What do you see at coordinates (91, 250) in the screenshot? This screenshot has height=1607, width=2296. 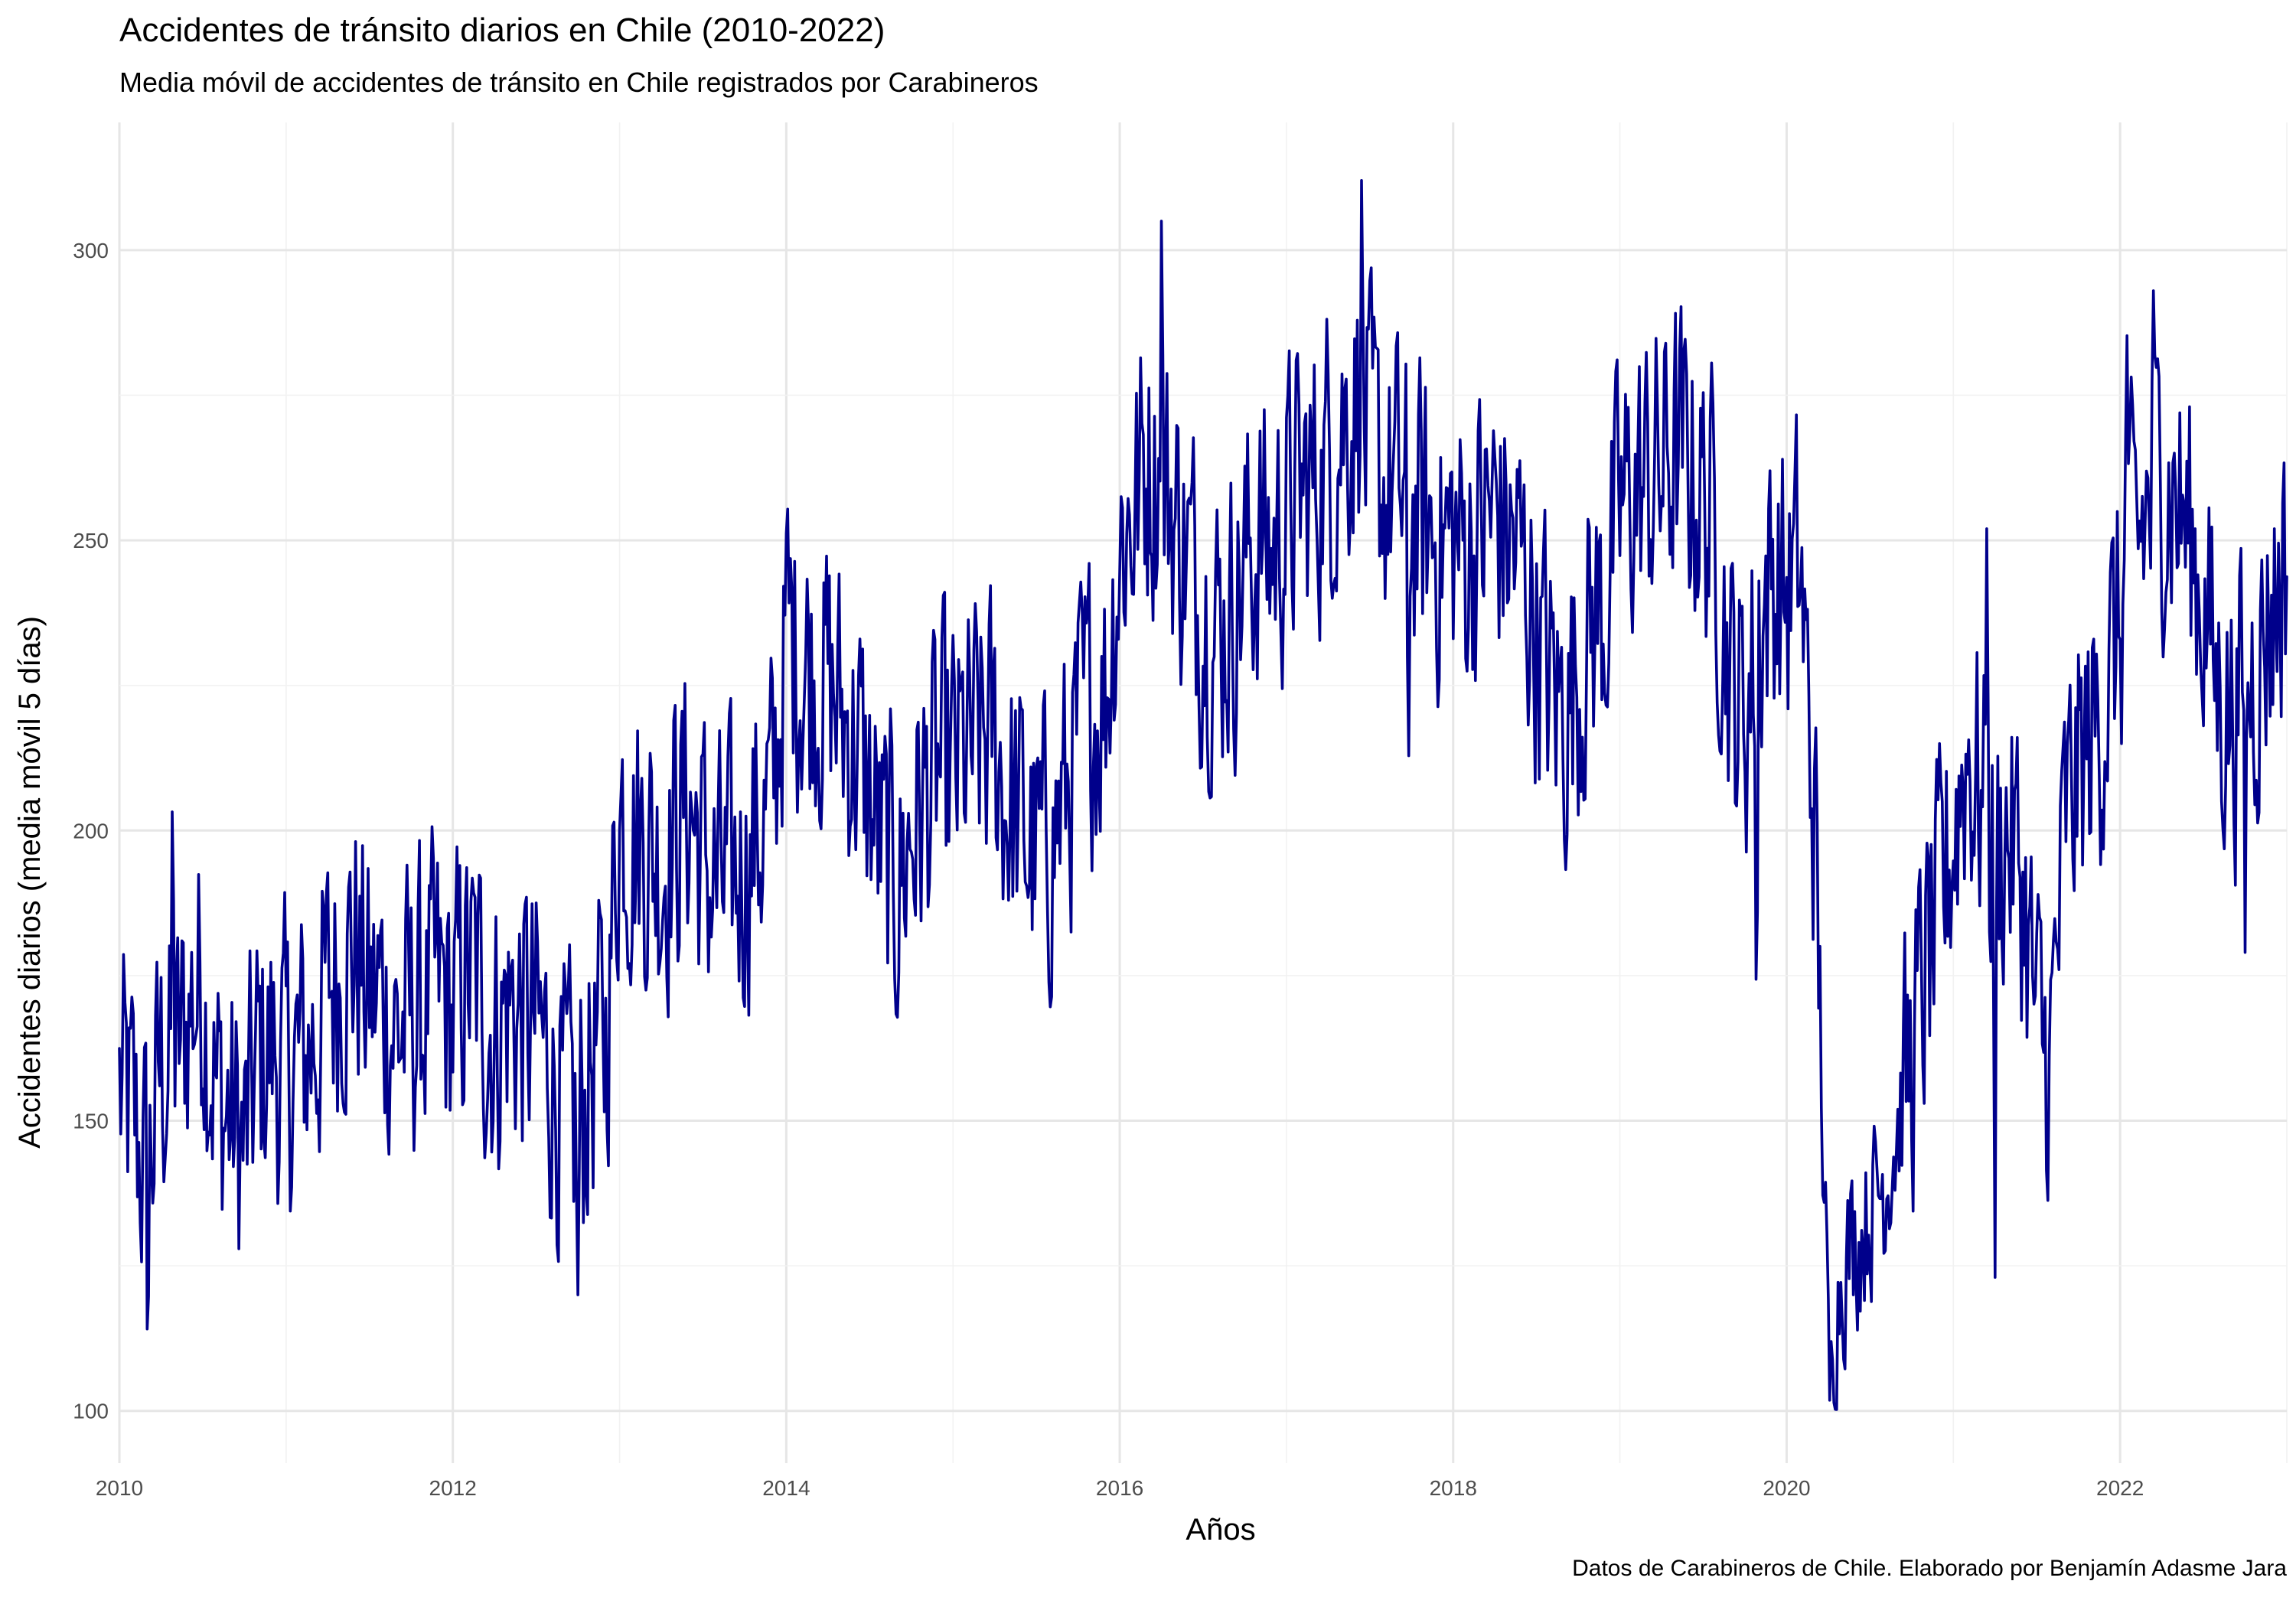 I see `y-tick-label: 300` at bounding box center [91, 250].